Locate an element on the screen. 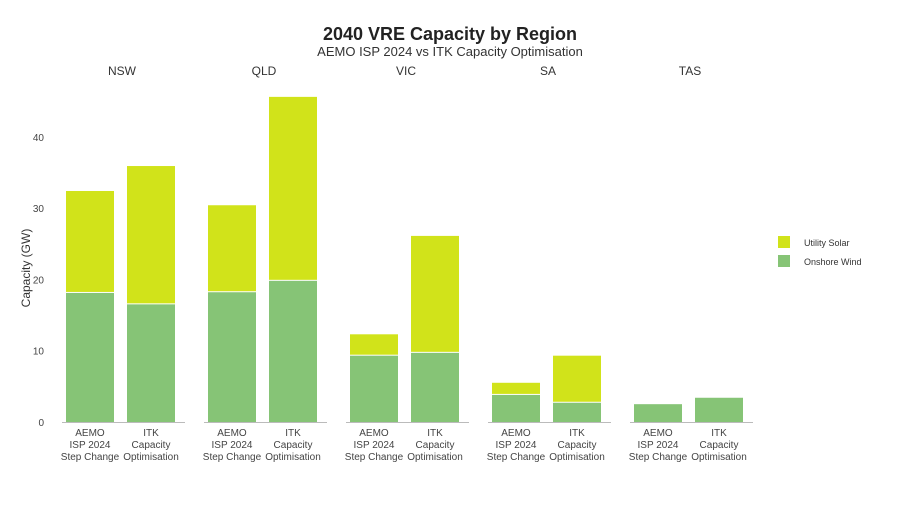 Image resolution: width=900 pixels, height=505 pixels. y-tick-label: 10 is located at coordinates (39, 352).